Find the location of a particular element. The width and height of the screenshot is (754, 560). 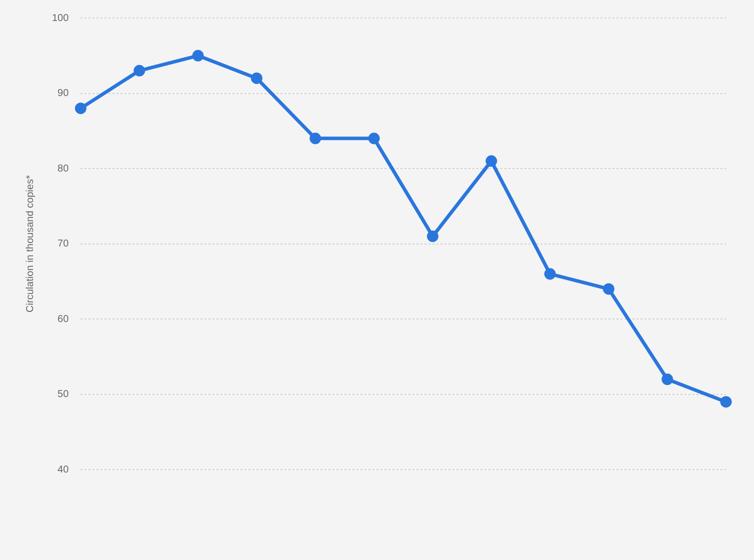

y-tick-label: 50 is located at coordinates (64, 394).